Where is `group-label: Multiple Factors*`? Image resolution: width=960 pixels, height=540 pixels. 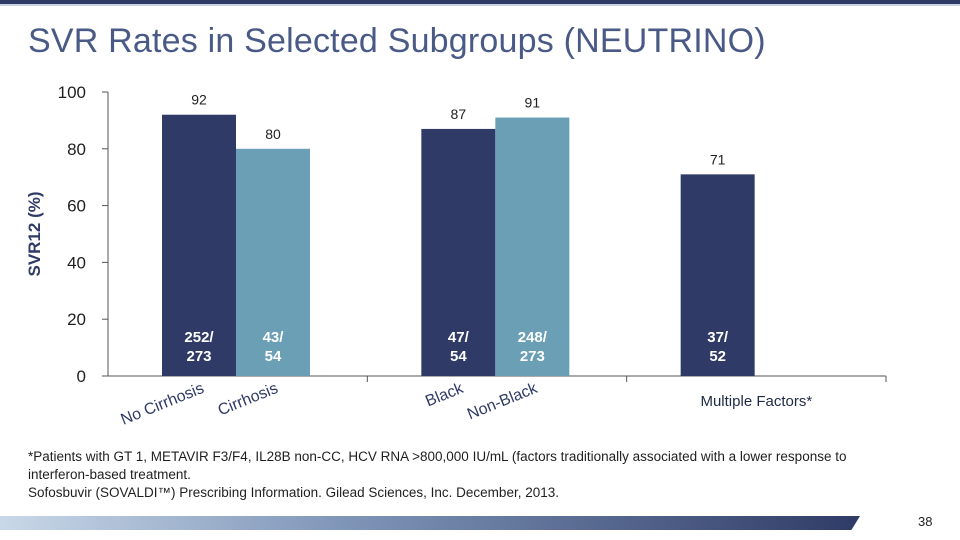
group-label: Multiple Factors* is located at coordinates (756, 401).